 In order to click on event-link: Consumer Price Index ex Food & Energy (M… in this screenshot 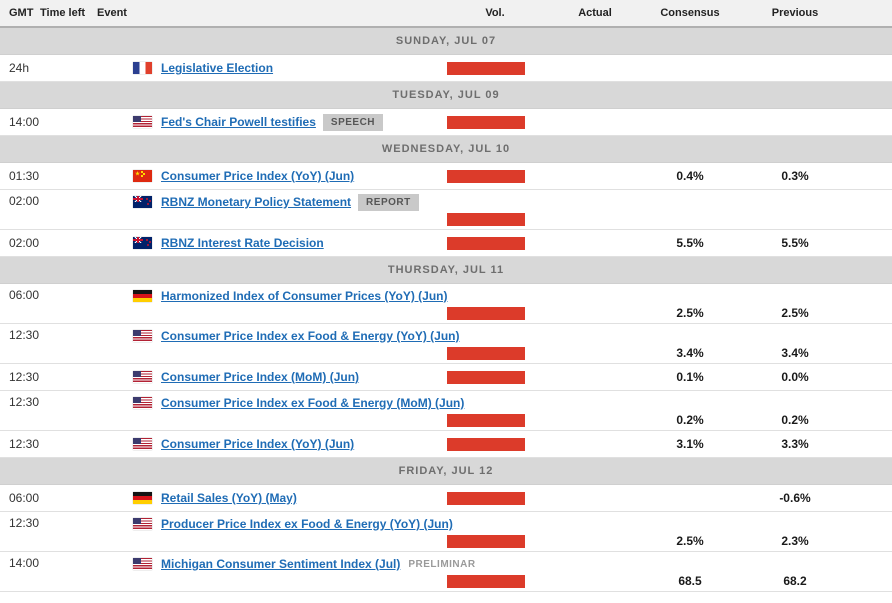, I will do `click(313, 403)`.